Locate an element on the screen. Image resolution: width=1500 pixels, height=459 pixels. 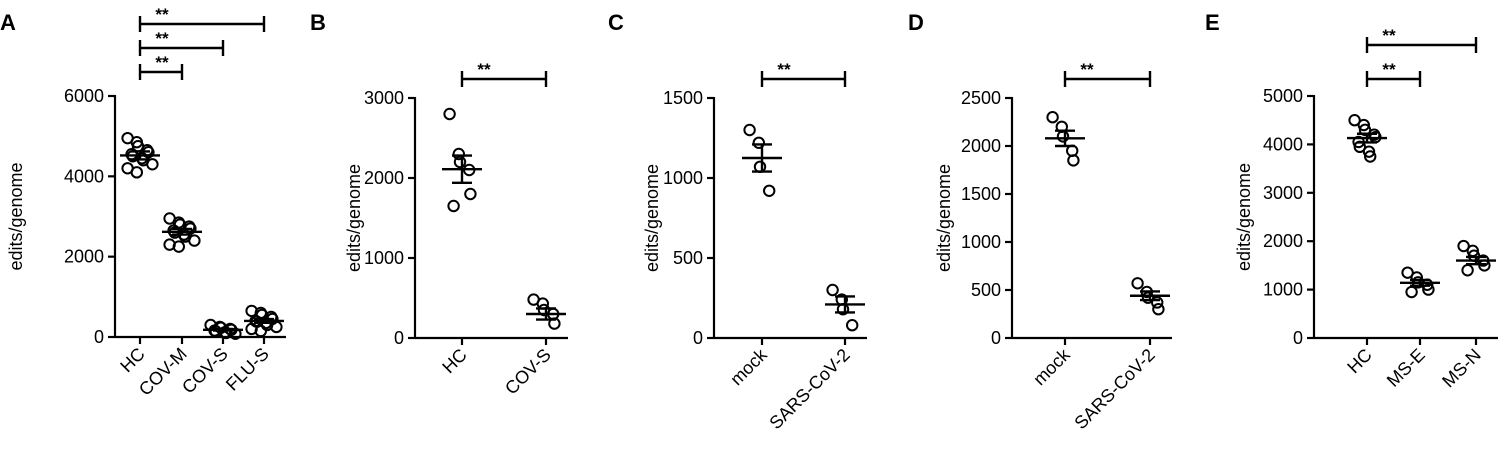
panel-letter: B is located at coordinates (318, 22).